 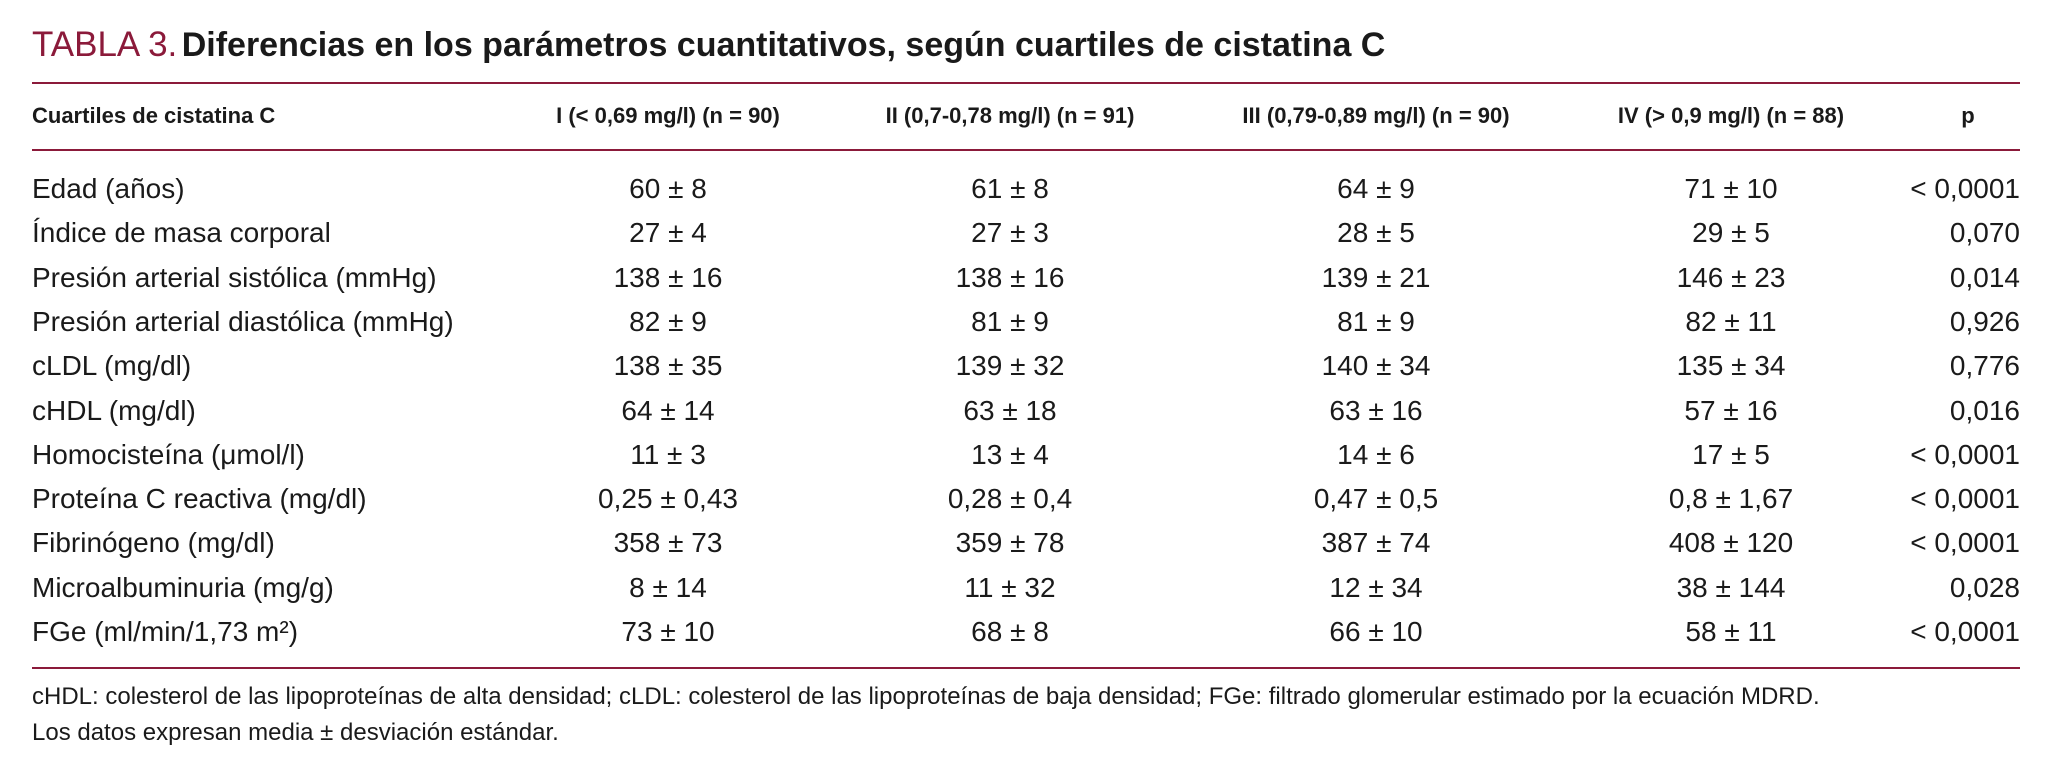 What do you see at coordinates (108, 188) in the screenshot?
I see `row-label: Edad (años)` at bounding box center [108, 188].